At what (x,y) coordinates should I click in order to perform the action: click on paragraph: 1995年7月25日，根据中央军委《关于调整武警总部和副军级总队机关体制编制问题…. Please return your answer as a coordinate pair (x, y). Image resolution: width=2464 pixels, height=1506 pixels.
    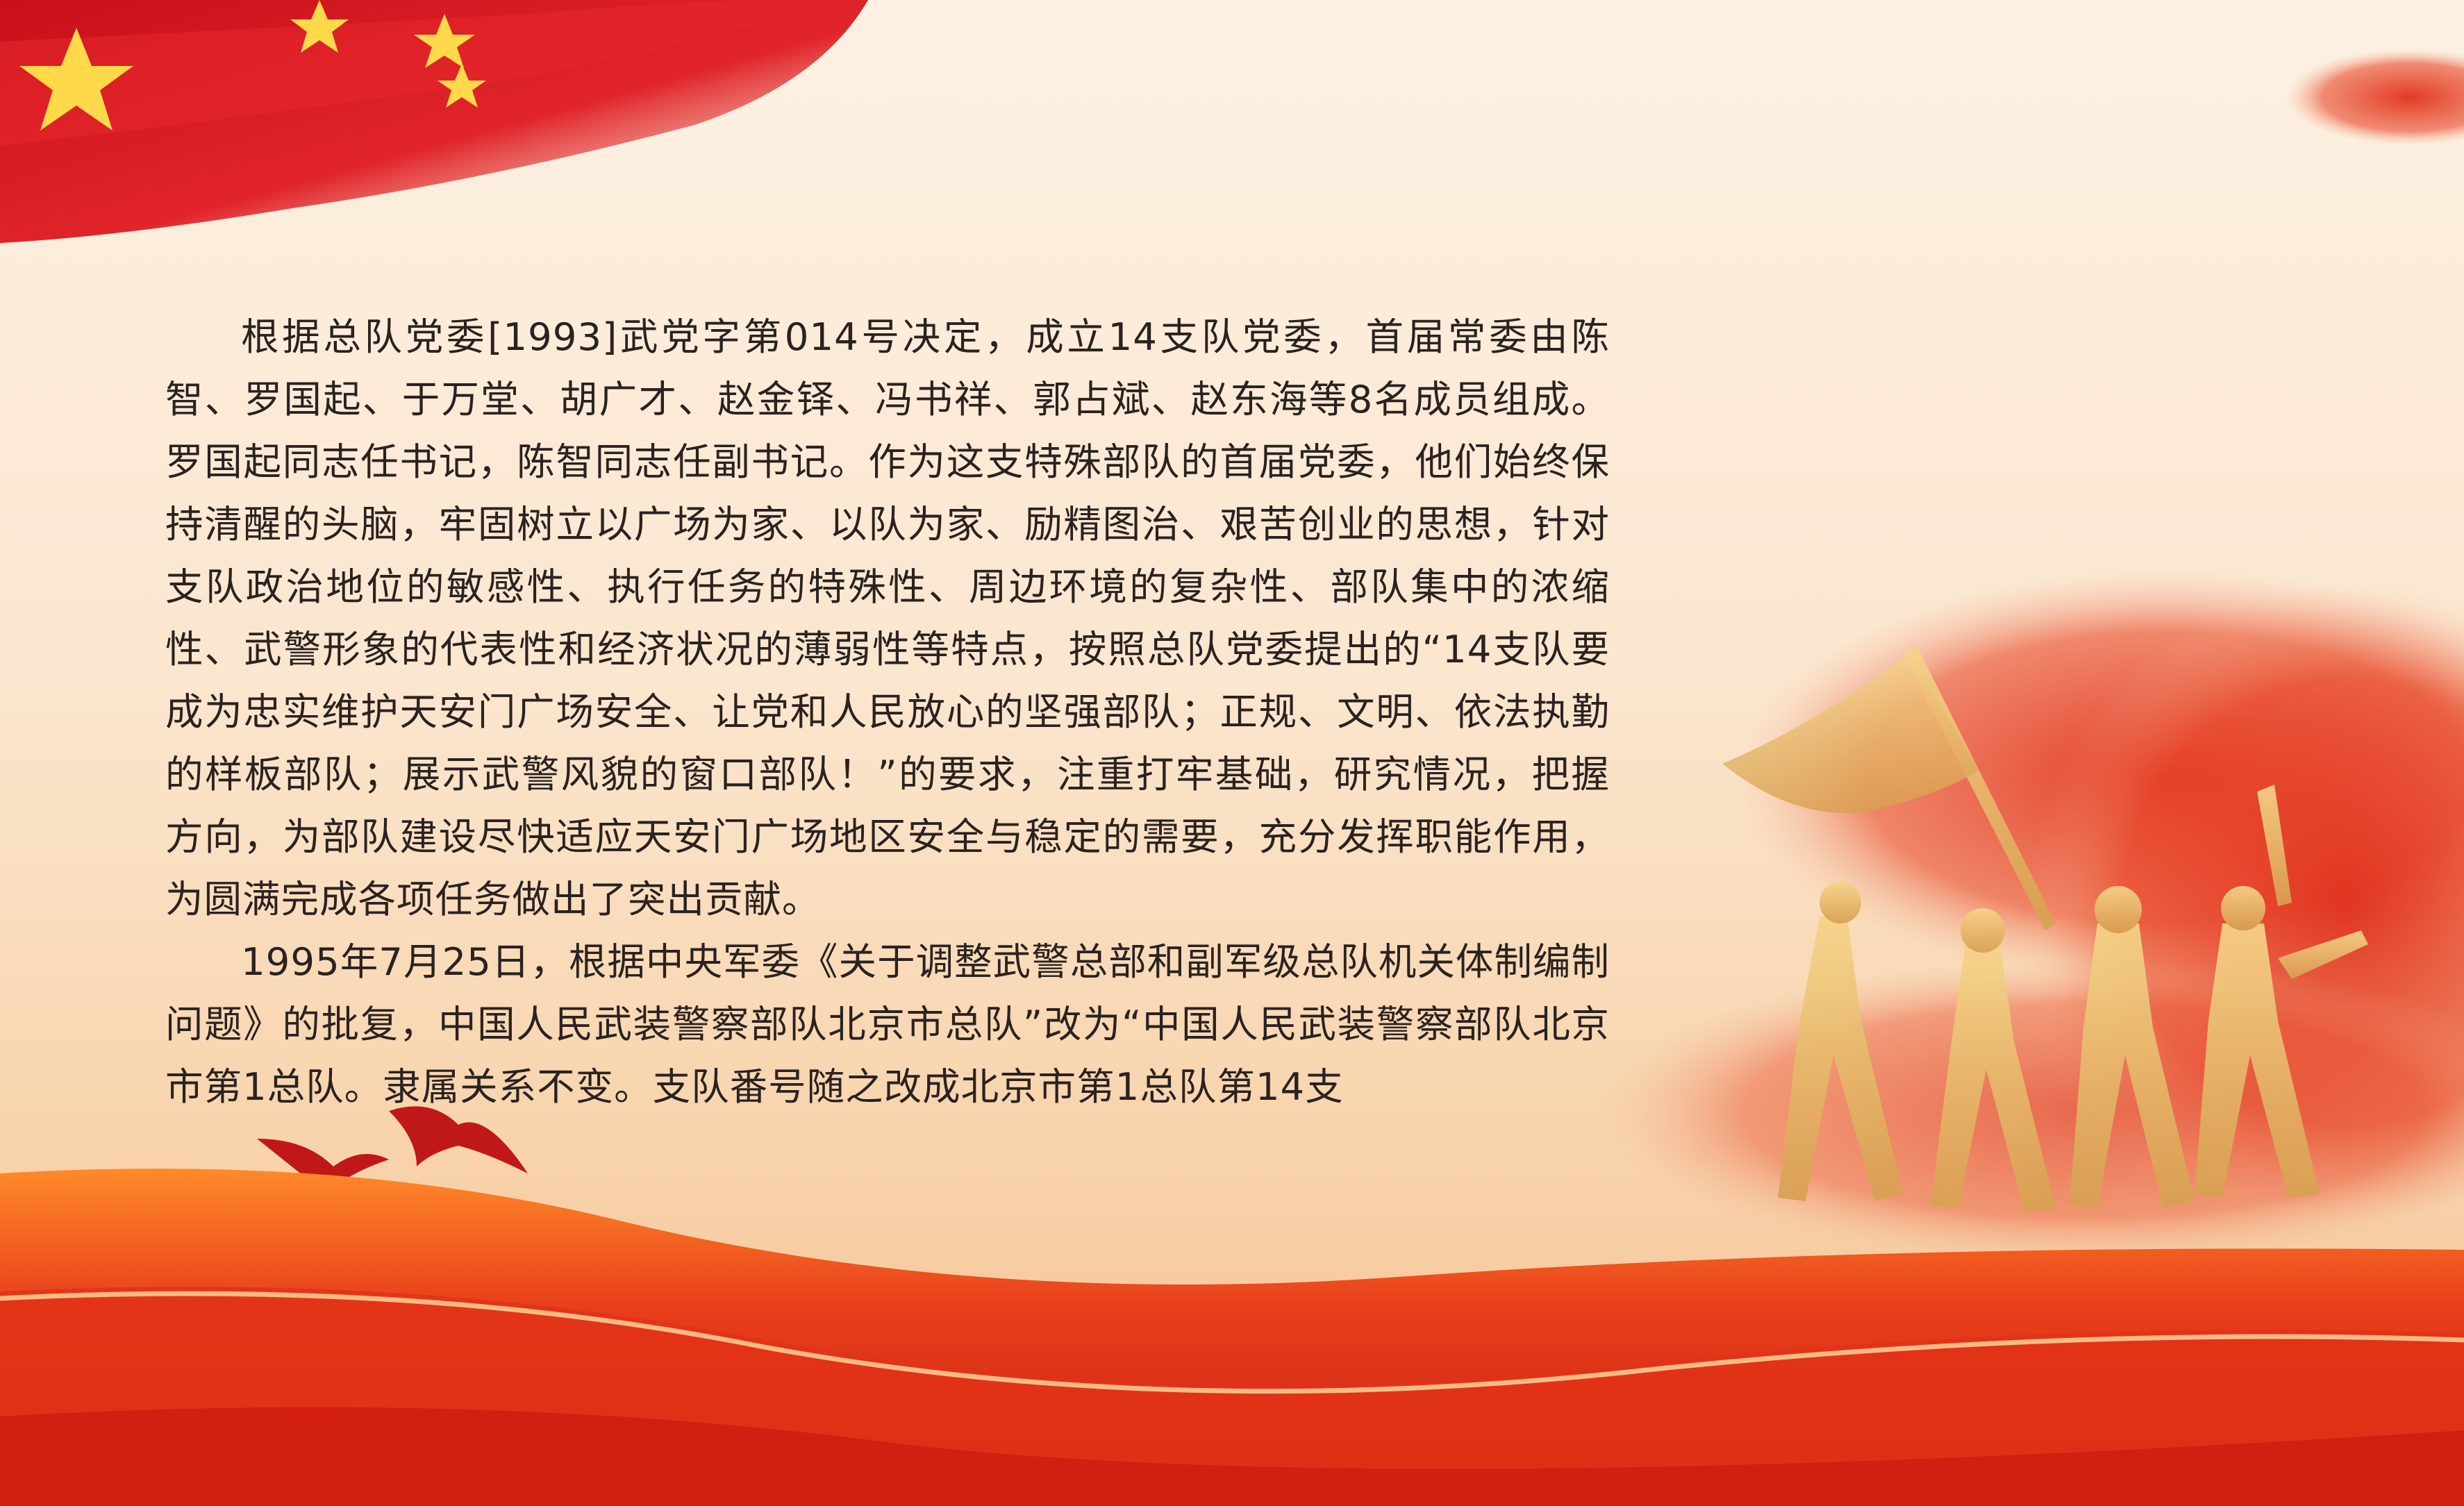
    Looking at the image, I should click on (888, 1024).